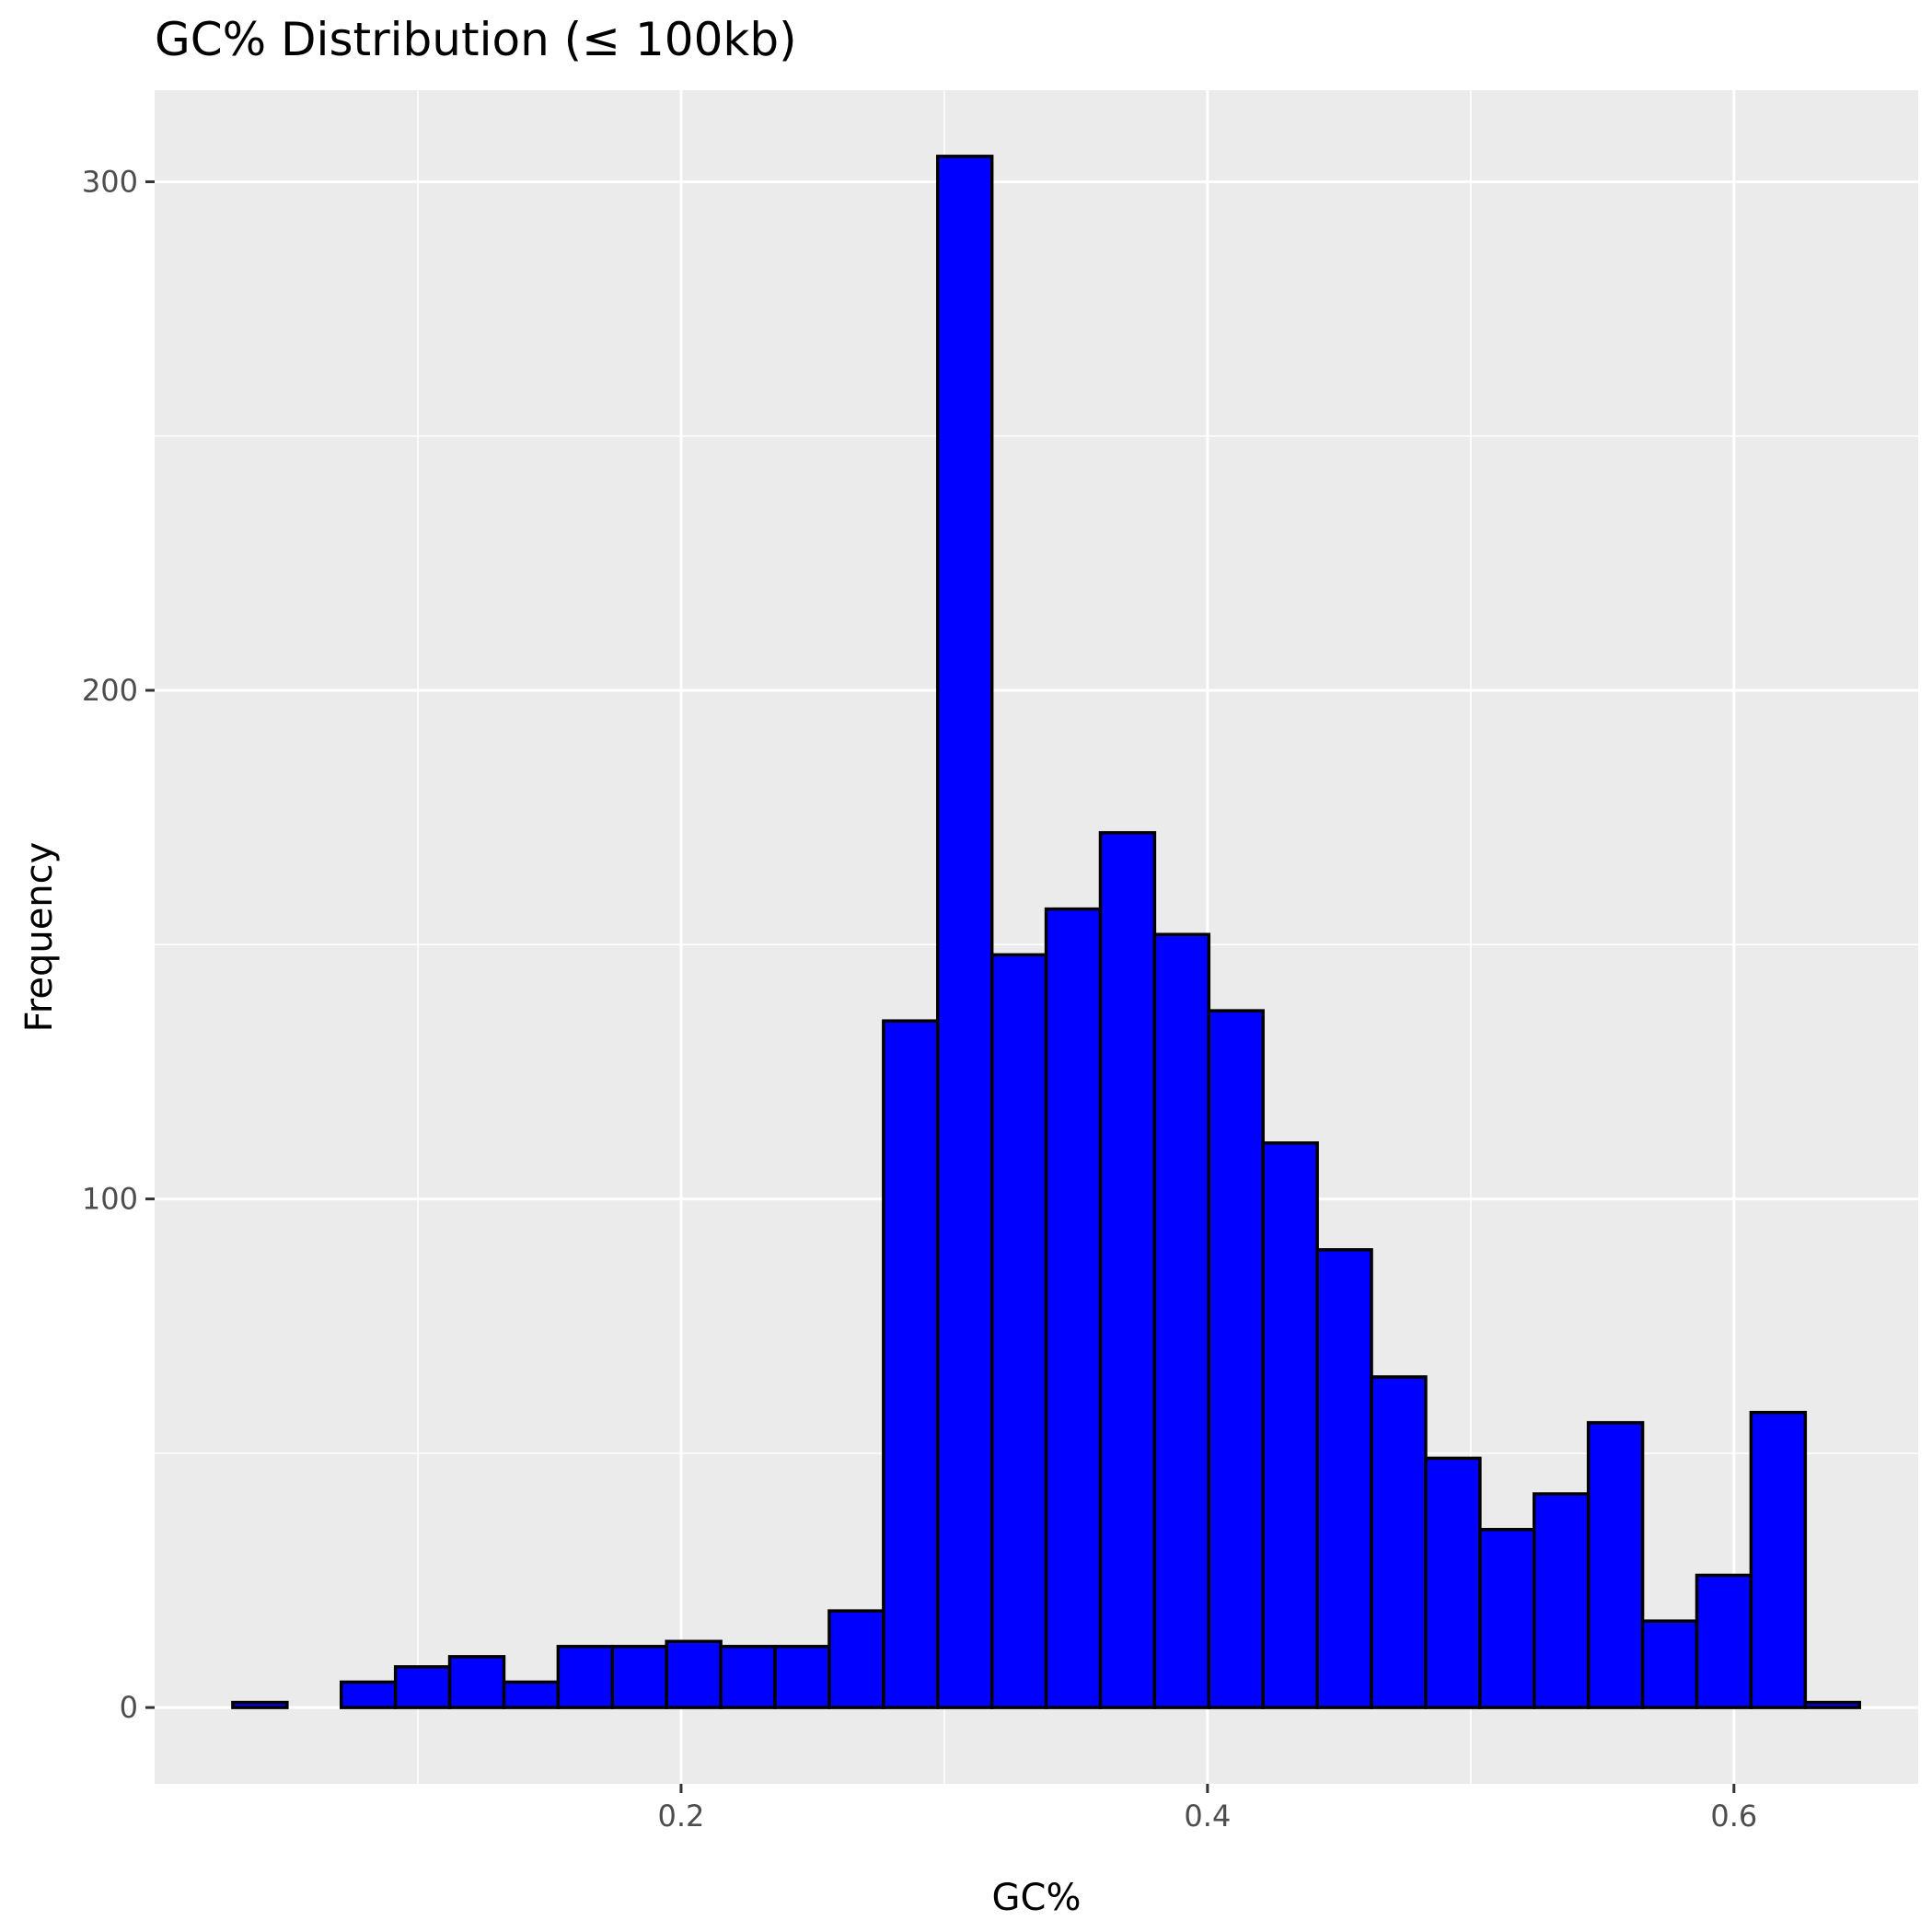 This screenshot has width=1932, height=1932. I want to click on x-axis: 0.2 0.4 0.6, so click(1207, 1809).